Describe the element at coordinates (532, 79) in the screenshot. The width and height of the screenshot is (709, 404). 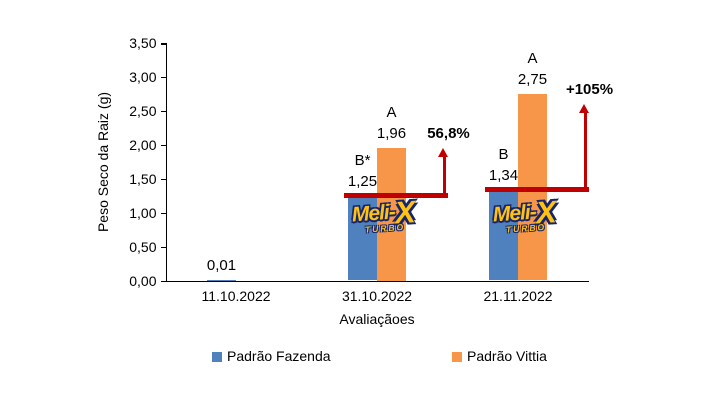
I see `bar-value-label: 2,75` at that location.